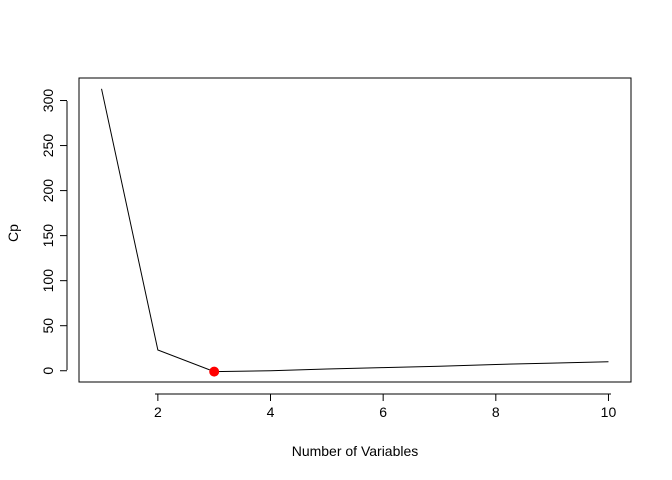 Image resolution: width=672 pixels, height=480 pixels. I want to click on y-tick-label-150: 150, so click(48, 236).